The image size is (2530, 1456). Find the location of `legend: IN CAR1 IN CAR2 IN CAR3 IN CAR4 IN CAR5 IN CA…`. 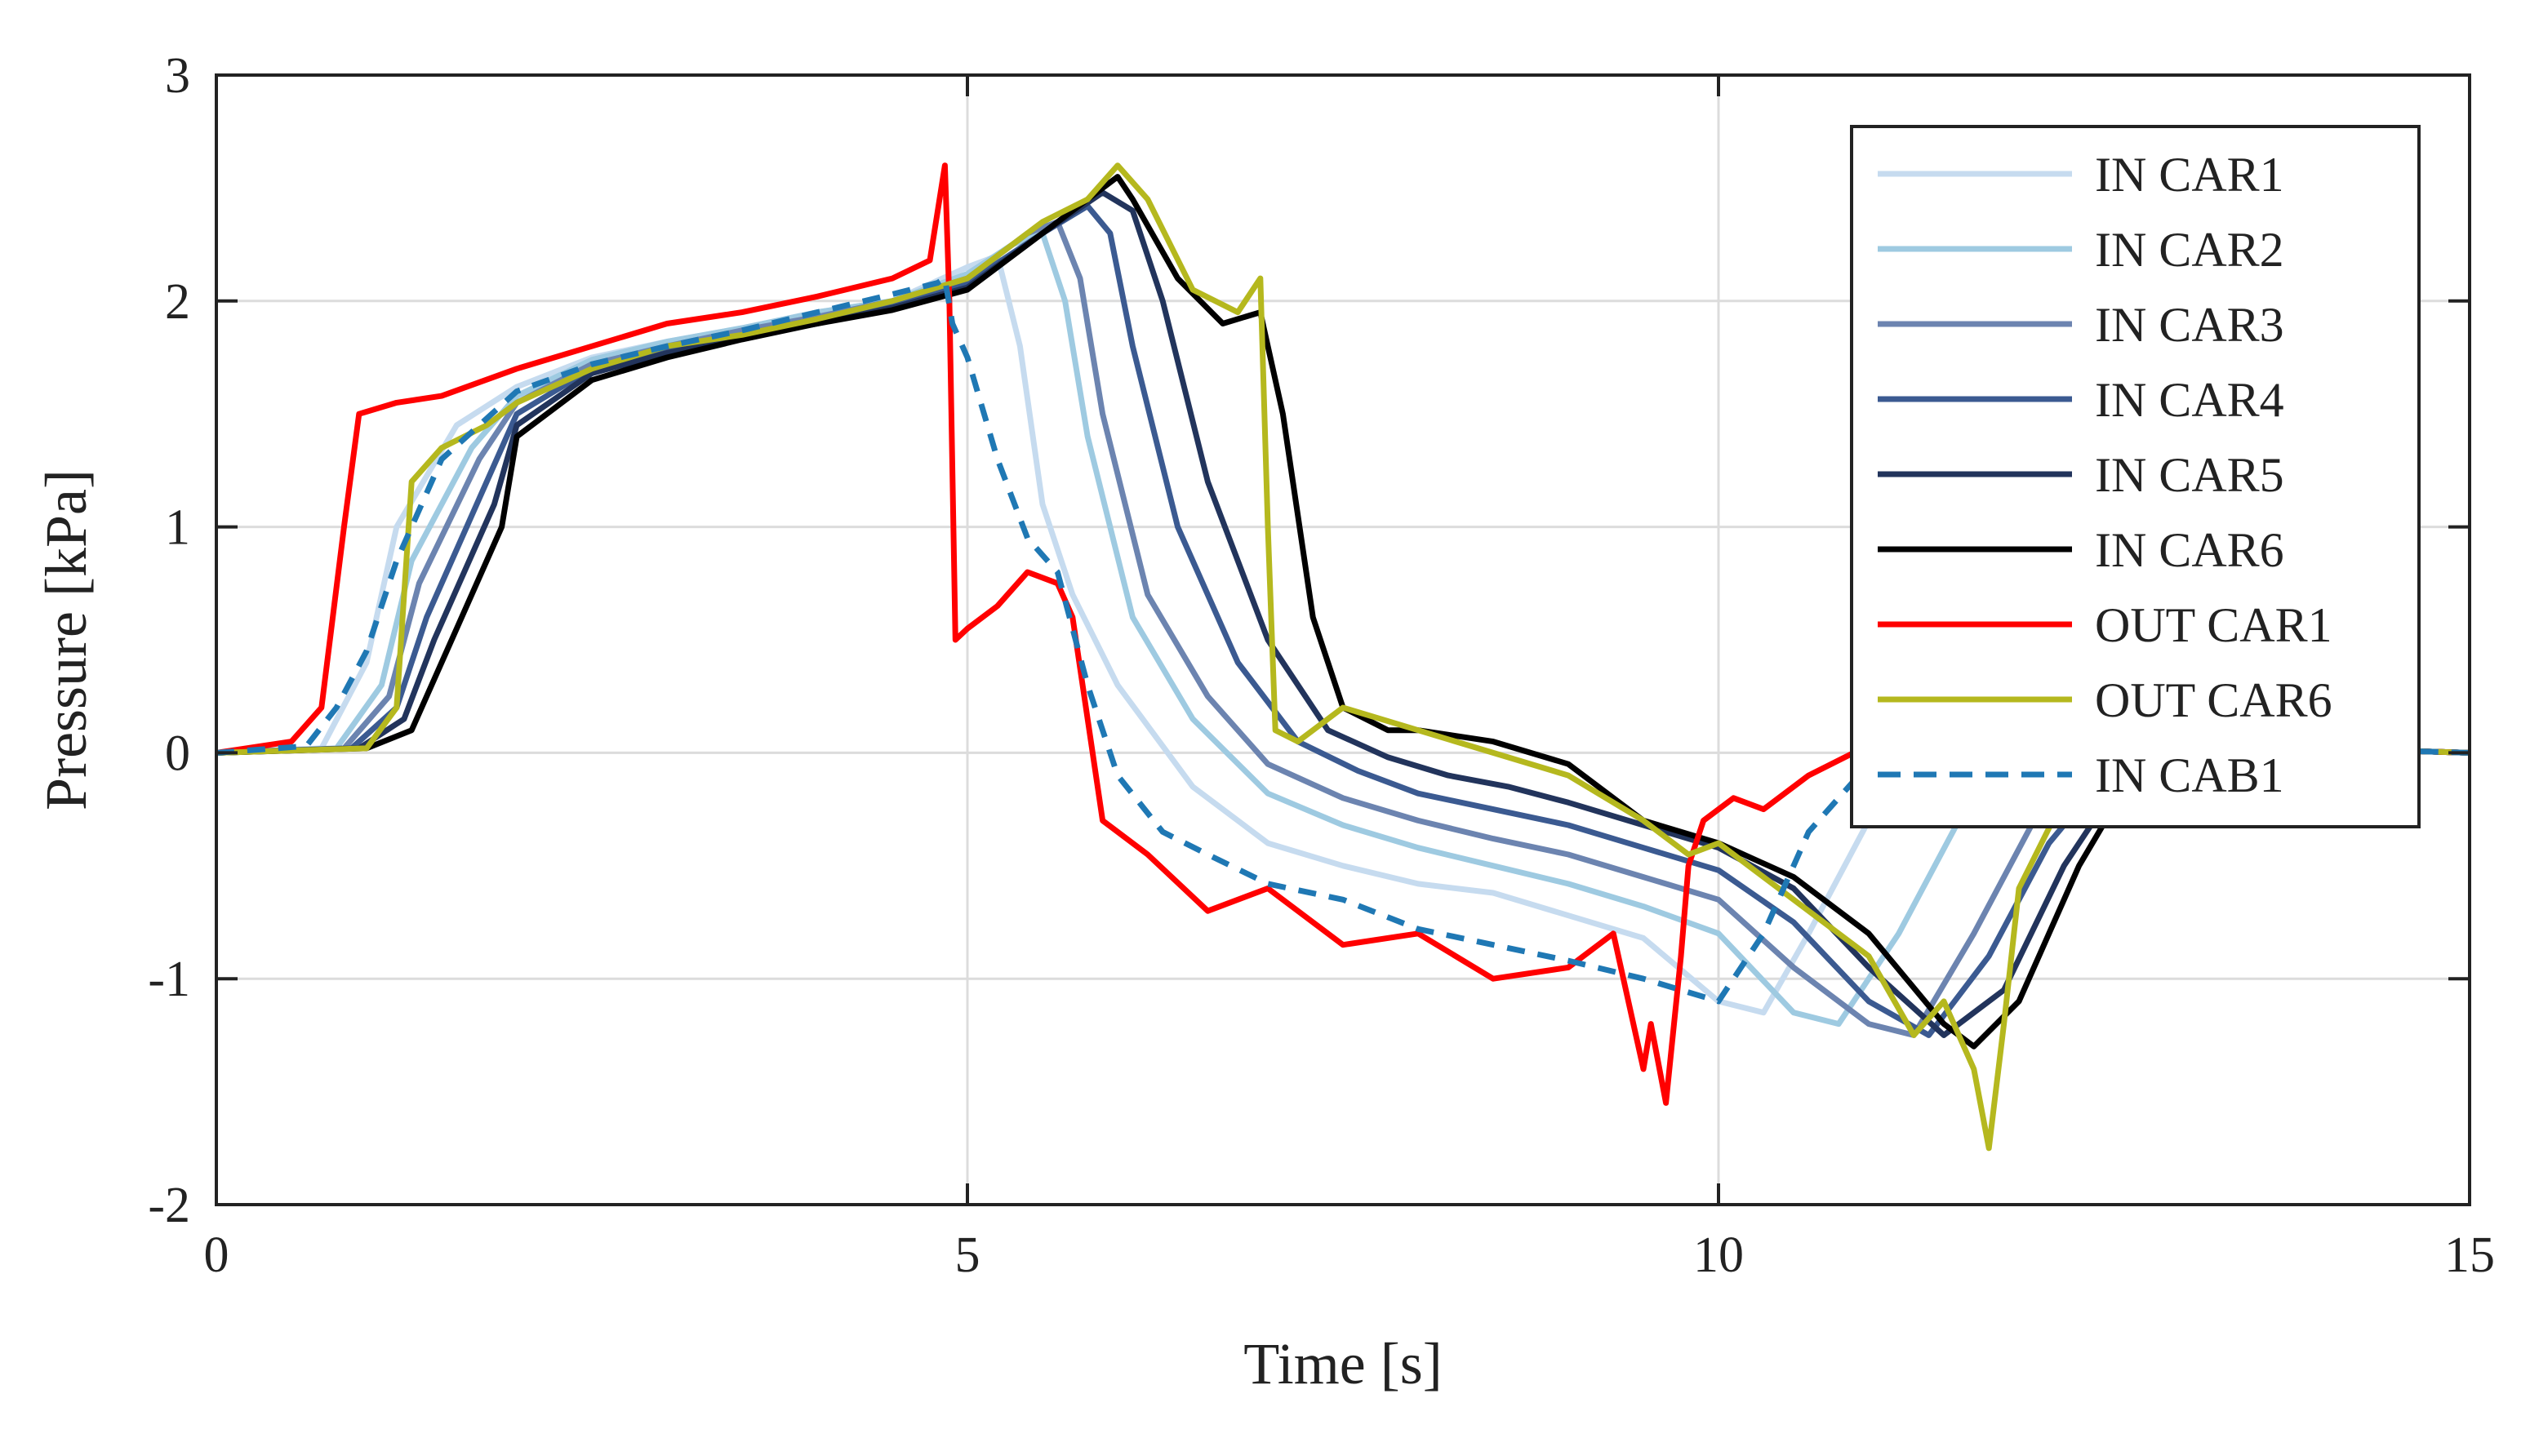

legend: IN CAR1 IN CAR2 IN CAR3 IN CAR4 IN CAR5 IN CA… is located at coordinates (2135, 476).